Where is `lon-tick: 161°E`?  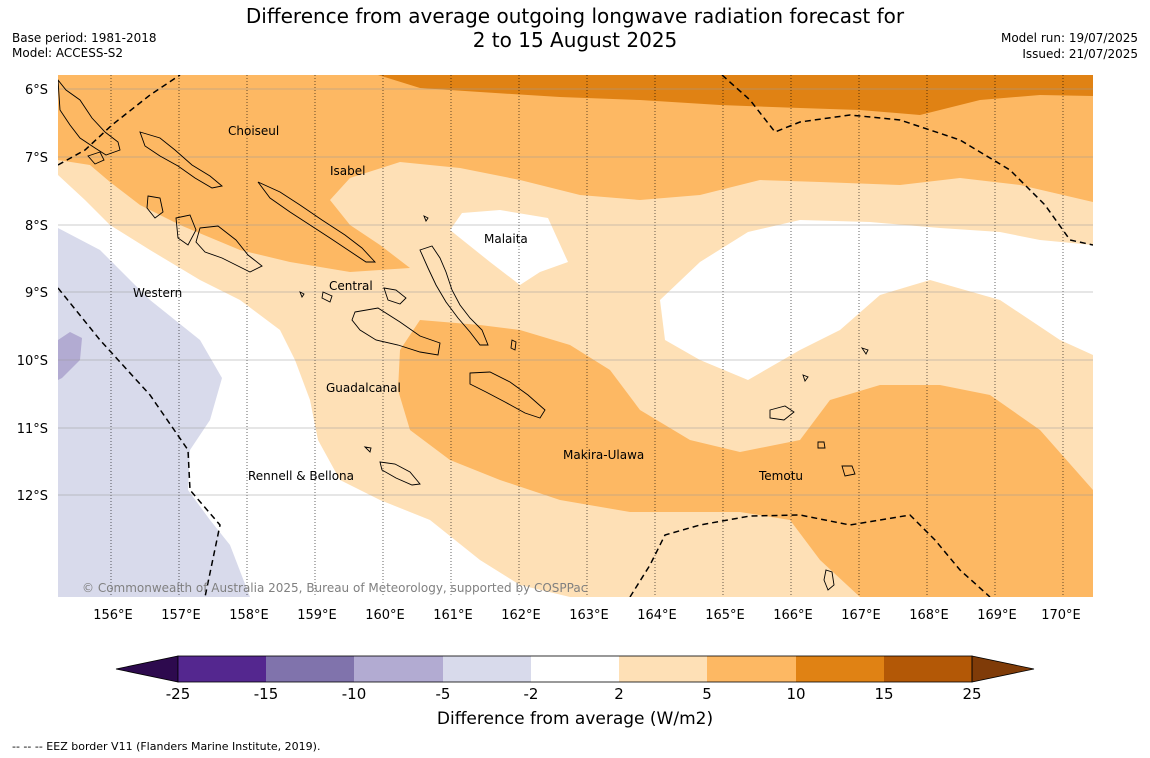 lon-tick: 161°E is located at coordinates (453, 615).